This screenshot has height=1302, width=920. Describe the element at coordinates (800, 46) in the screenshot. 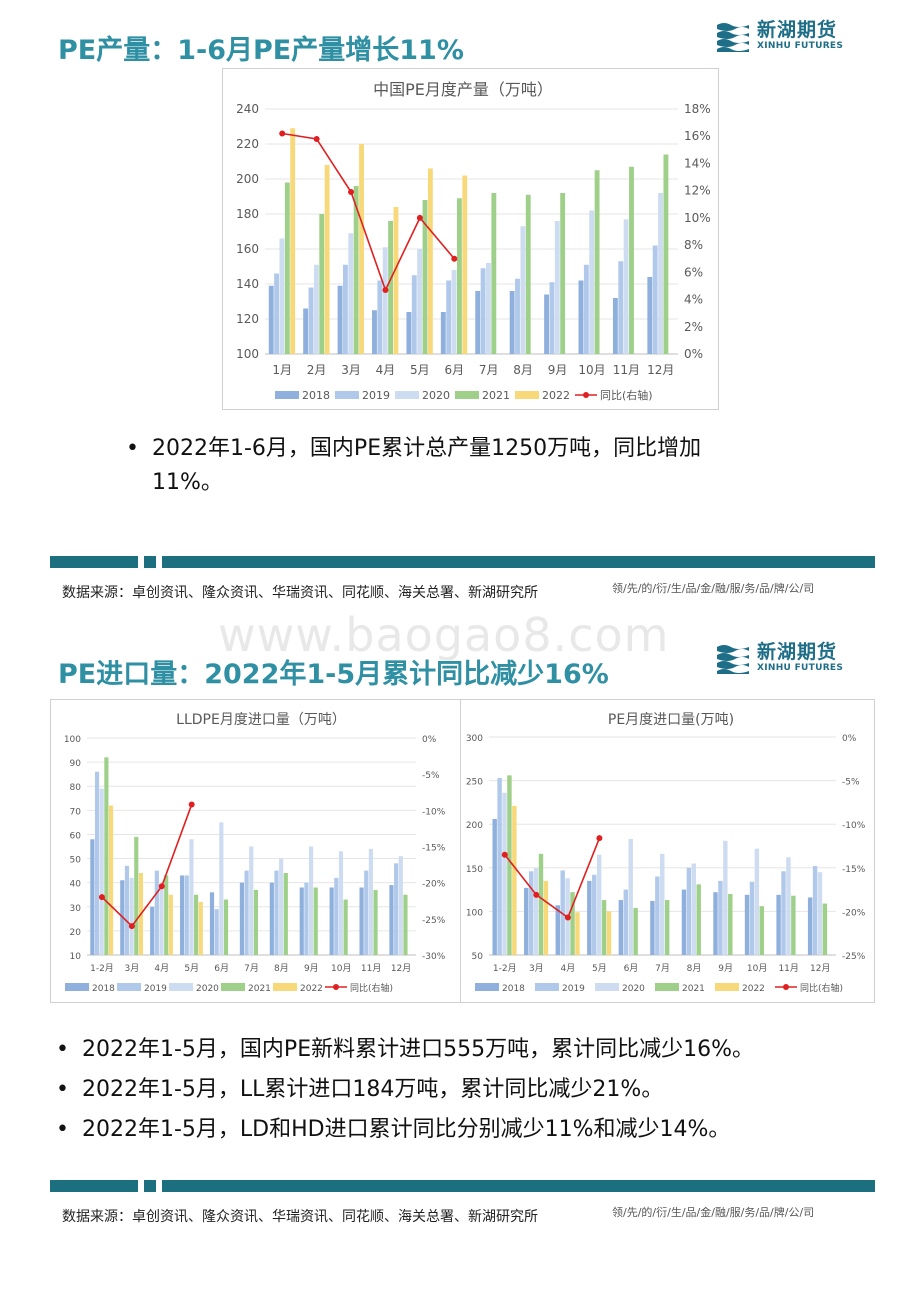

I see `logo-en-text: XINHU FUTURES` at that location.